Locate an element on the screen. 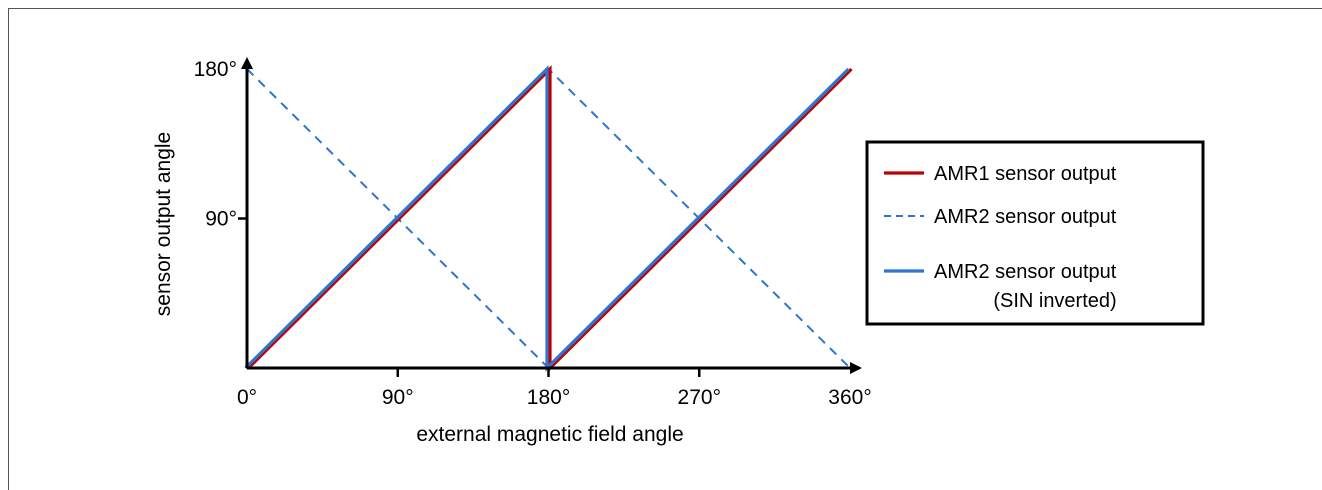 This screenshot has height=490, width=1322. x-tick-label: 90° is located at coordinates (398, 397).